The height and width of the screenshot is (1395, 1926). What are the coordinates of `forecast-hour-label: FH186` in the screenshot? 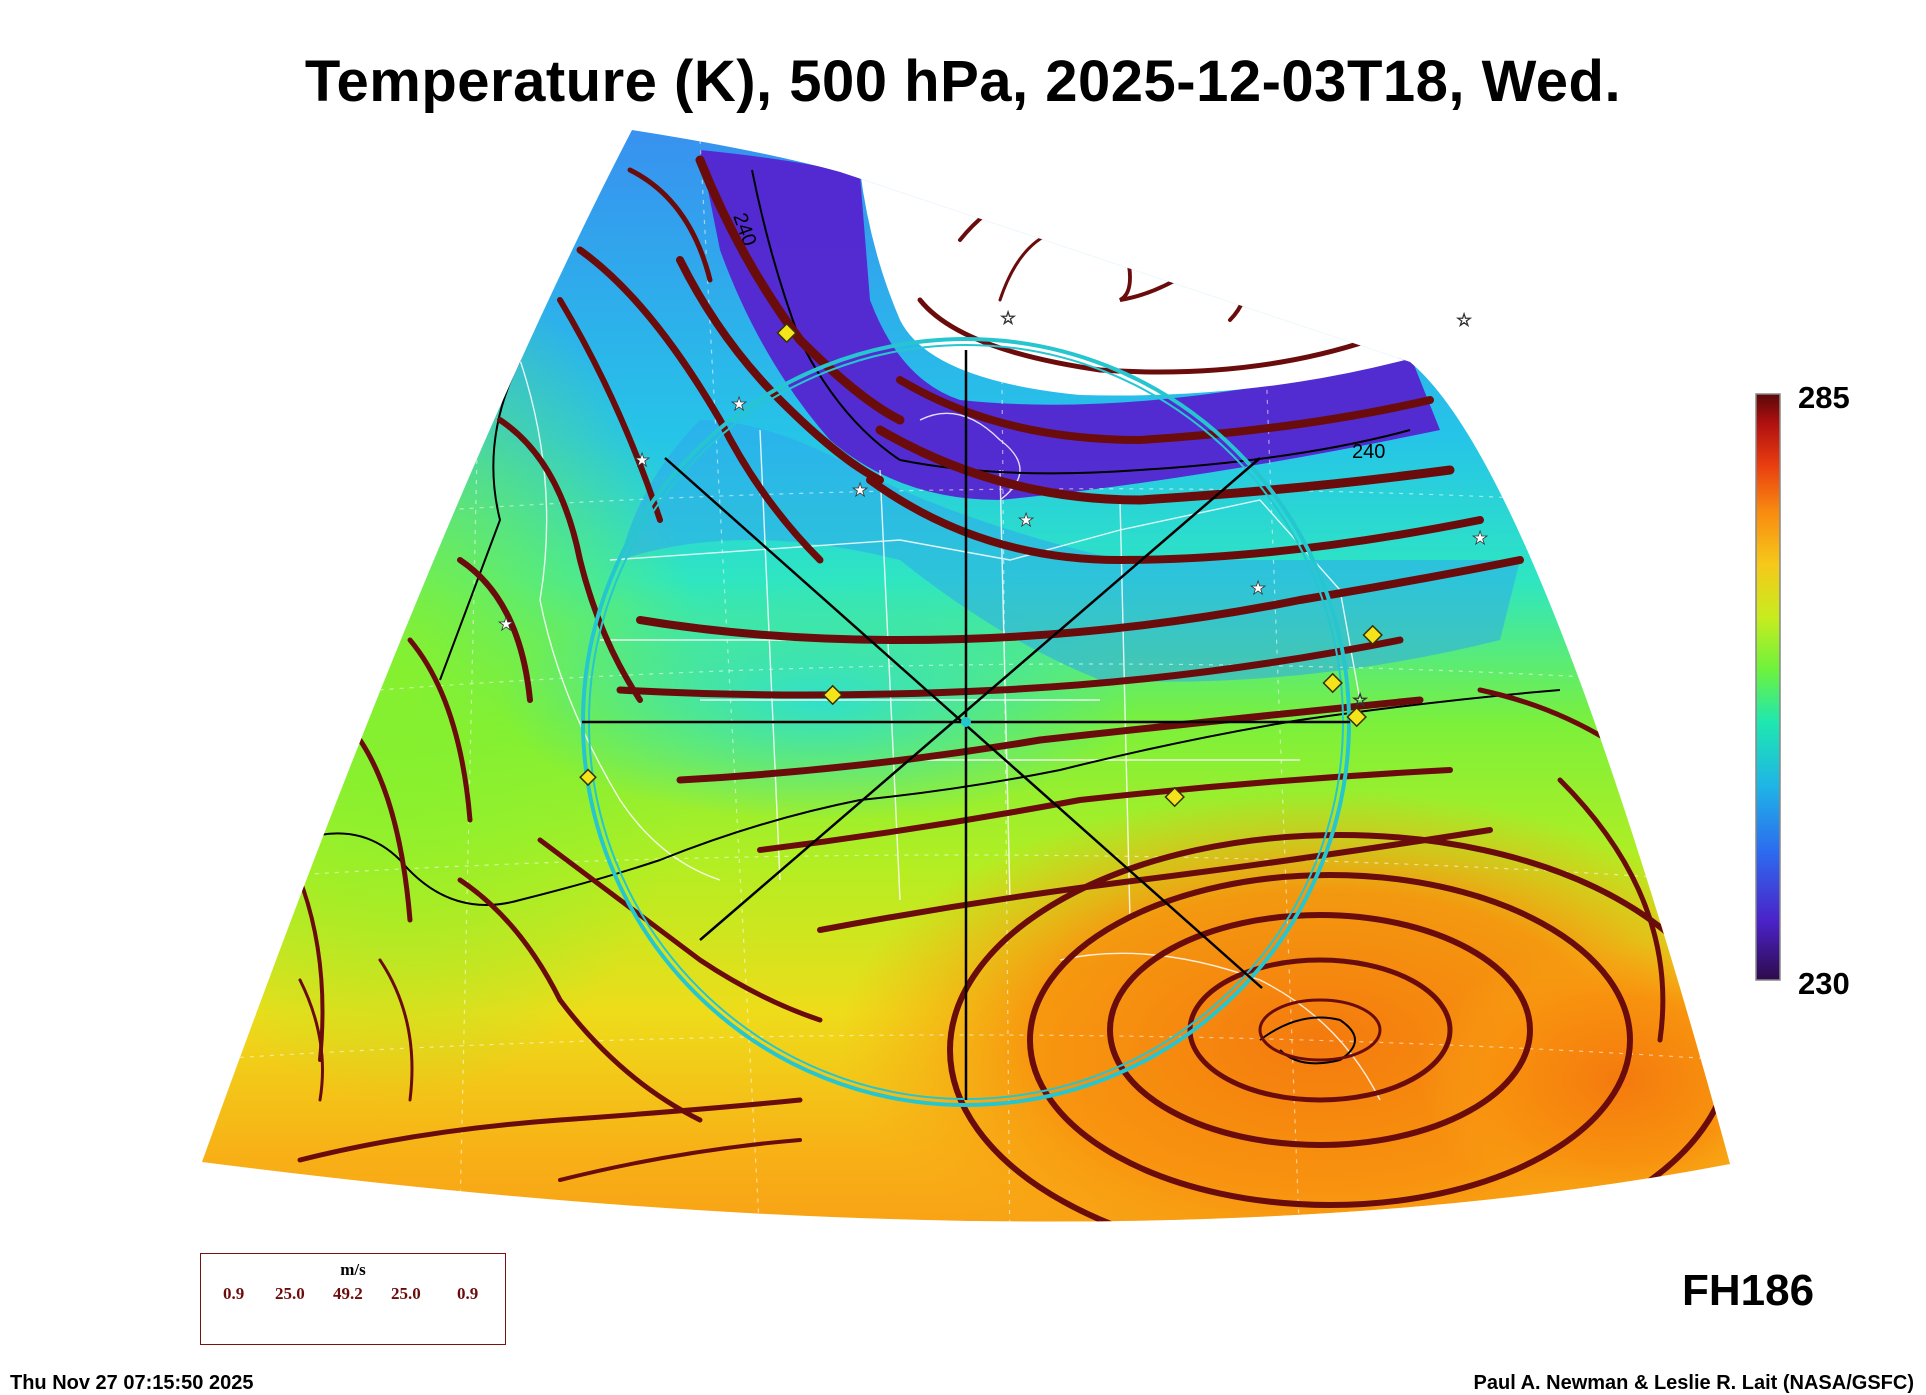 It's located at (1748, 1290).